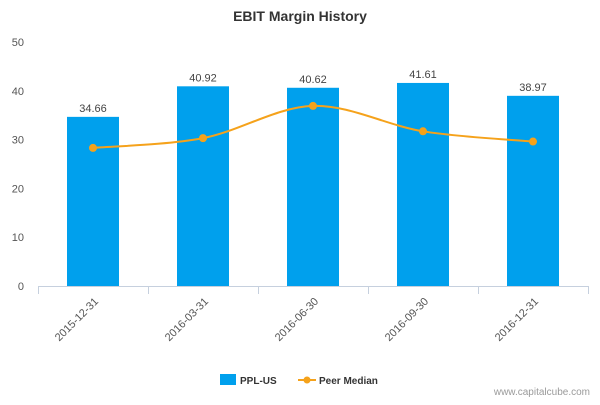 Image resolution: width=600 pixels, height=405 pixels. What do you see at coordinates (258, 381) in the screenshot?
I see `legend-label-ppl-us: PPL-US` at bounding box center [258, 381].